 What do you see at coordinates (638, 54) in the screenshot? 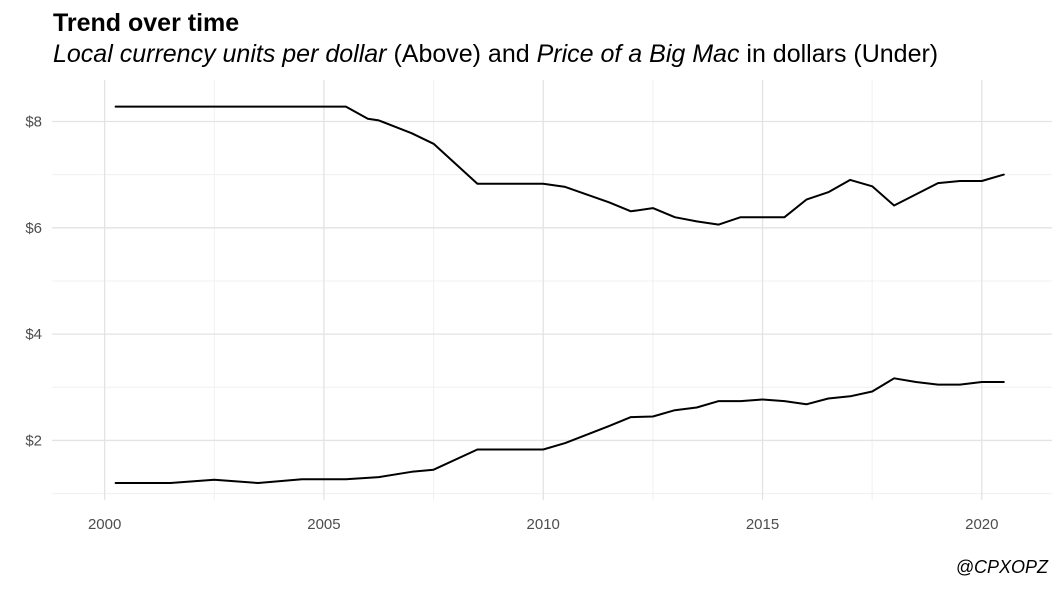
I see `subtitle-part-2: Price of a Big Mac` at bounding box center [638, 54].